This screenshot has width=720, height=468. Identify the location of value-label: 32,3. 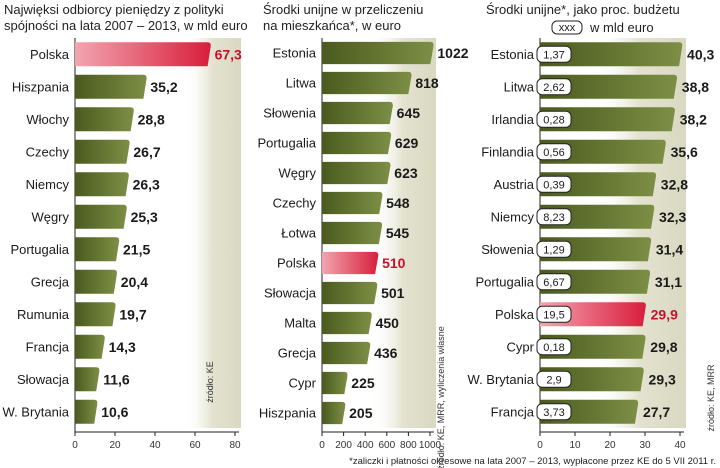
(672, 217).